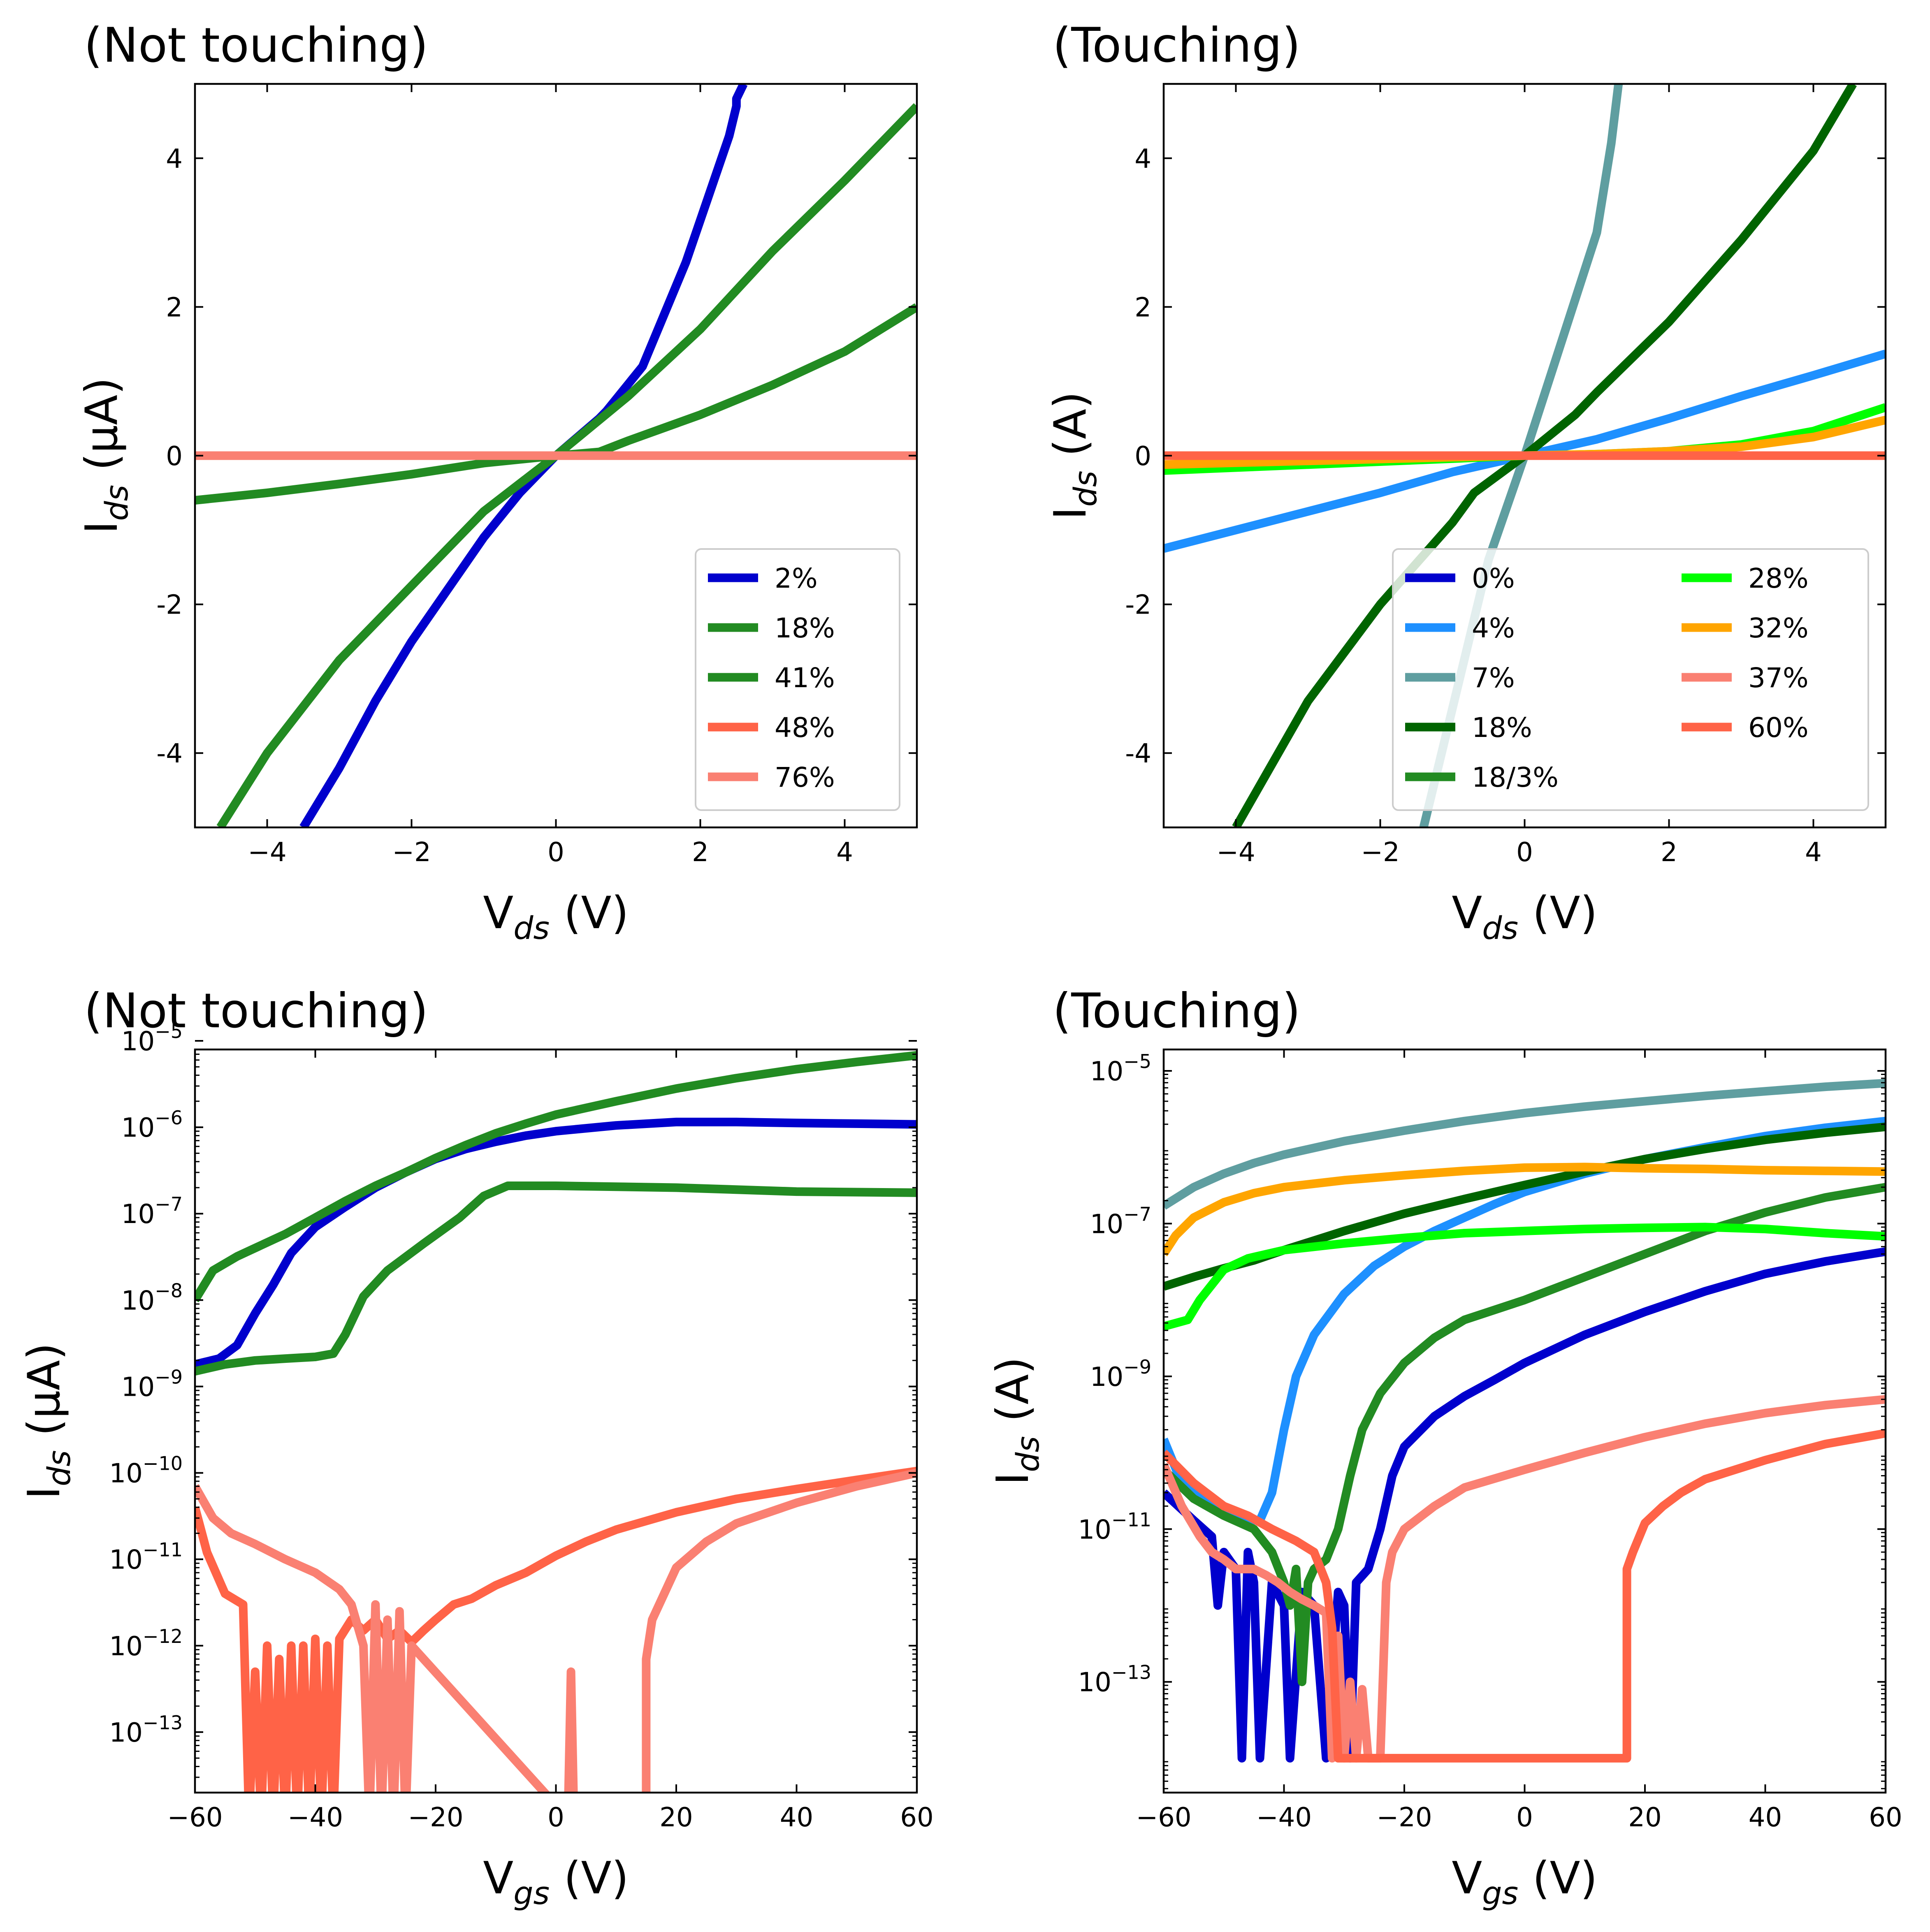 This screenshot has width=1930, height=1932. Describe the element at coordinates (805, 778) in the screenshot. I see `legend-label: 76%` at that location.